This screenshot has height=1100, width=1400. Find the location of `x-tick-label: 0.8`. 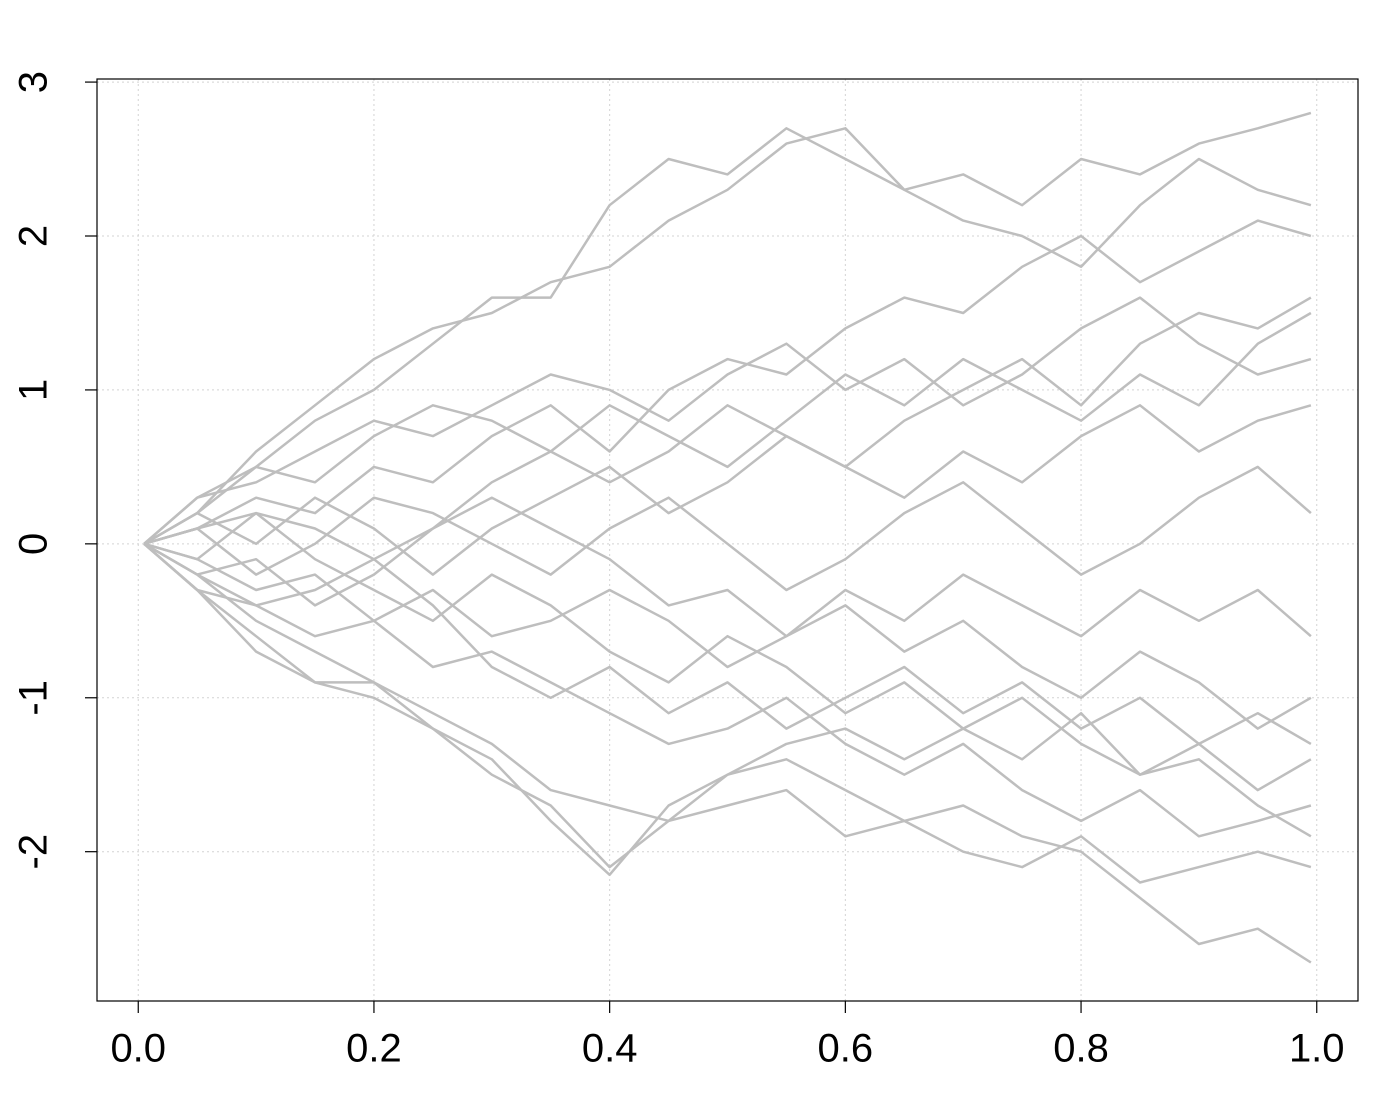

x-tick-label: 0.8 is located at coordinates (1081, 1049).